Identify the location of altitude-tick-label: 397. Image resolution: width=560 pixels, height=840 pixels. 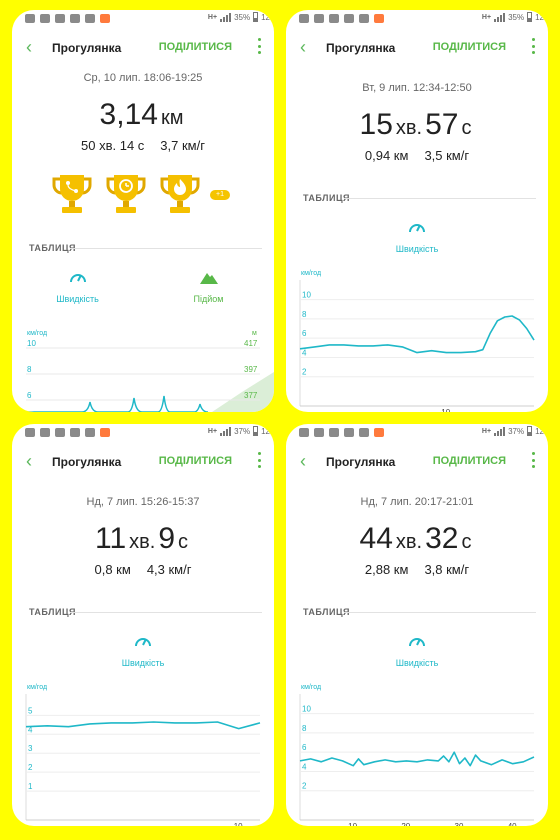
(251, 369).